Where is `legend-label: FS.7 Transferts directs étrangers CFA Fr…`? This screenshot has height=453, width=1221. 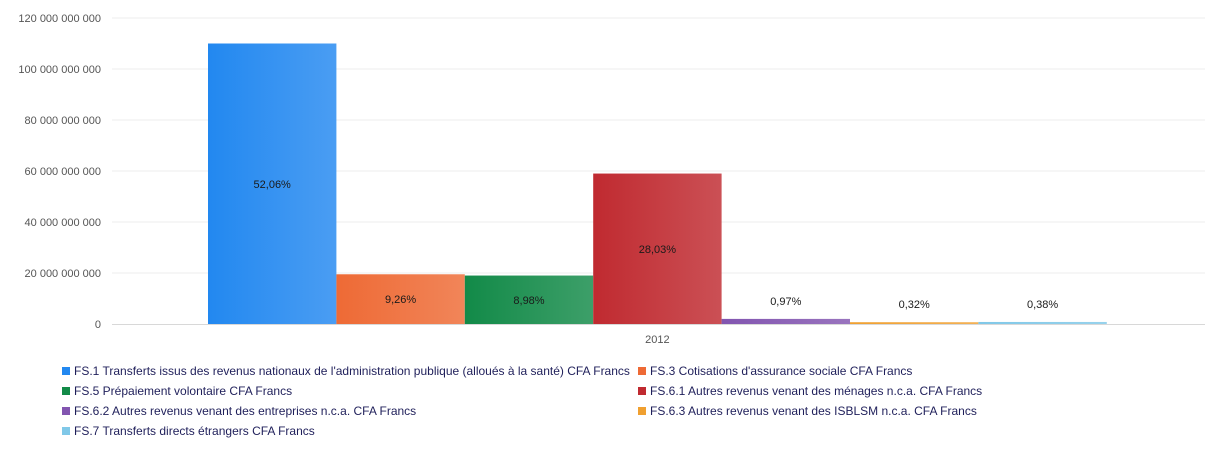 legend-label: FS.7 Transferts directs étrangers CFA Fr… is located at coordinates (194, 431).